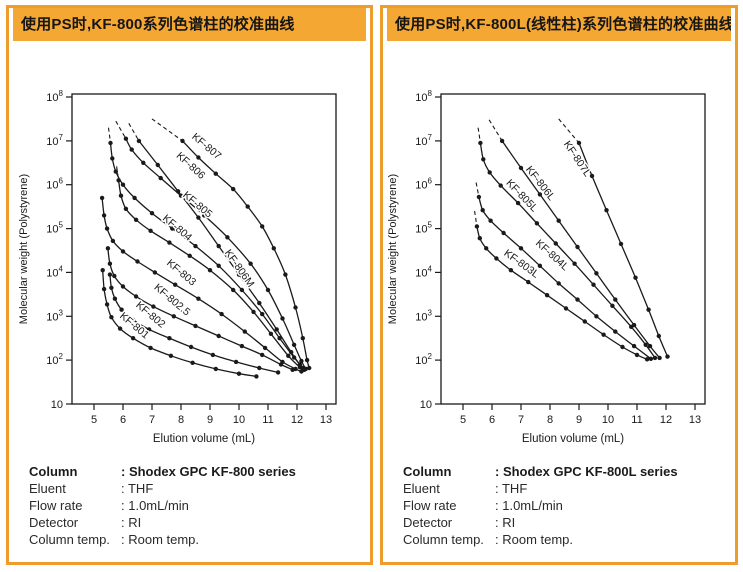  I want to click on series-KF-806L, so click(575, 240).